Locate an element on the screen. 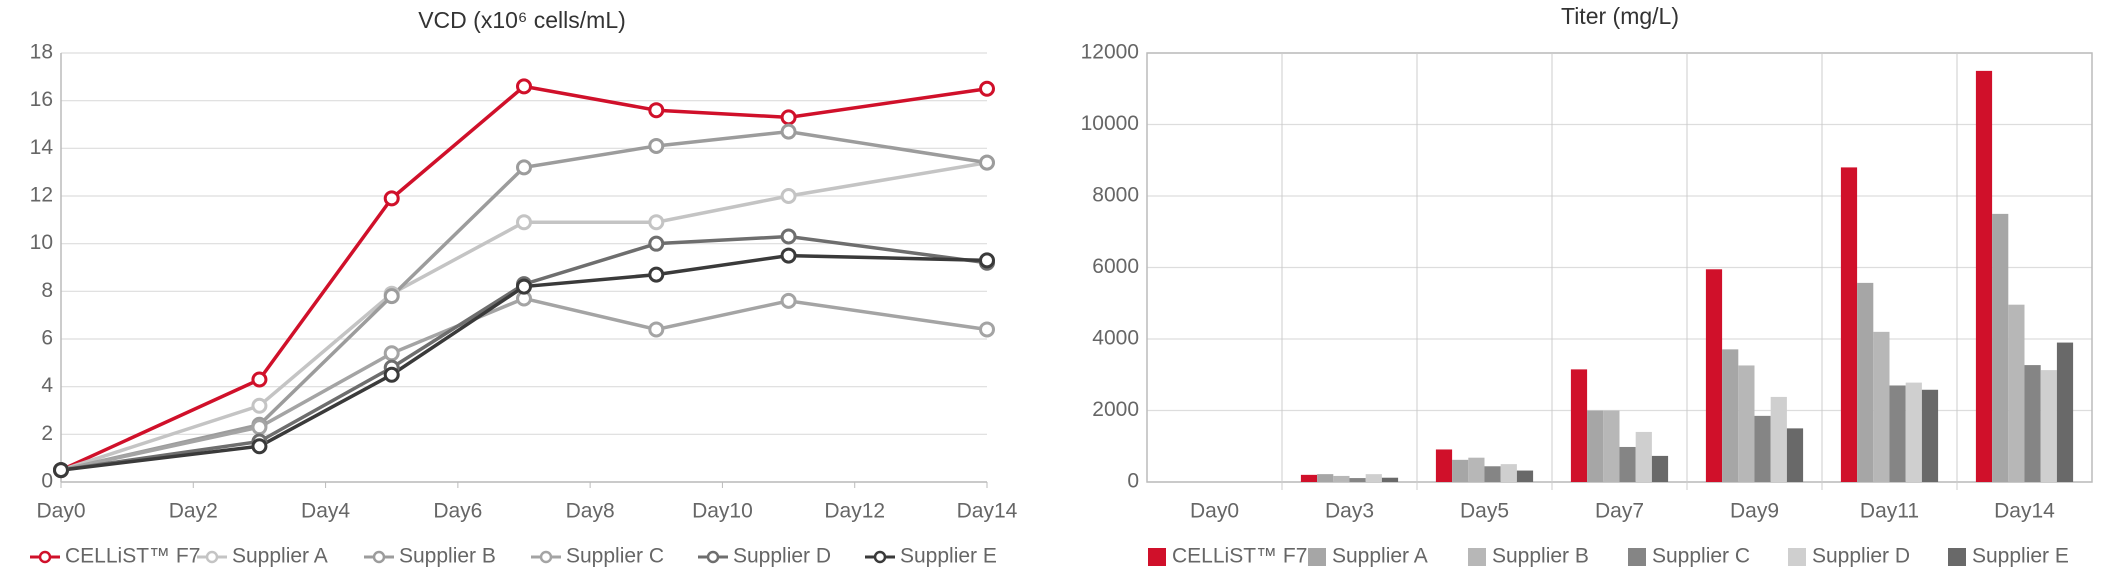 This screenshot has width=2114, height=586. legend-label: Supplier E is located at coordinates (2020, 556).